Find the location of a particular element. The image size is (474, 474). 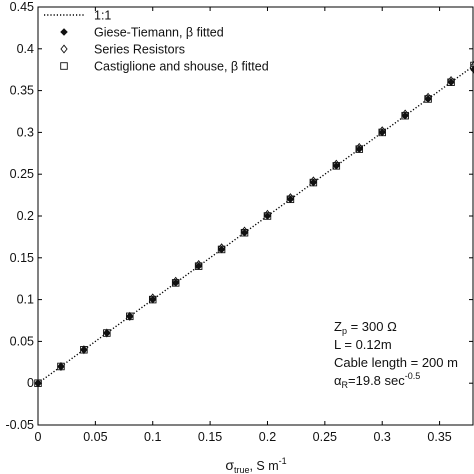

x-tick-label: 0.3 is located at coordinates (382, 437).